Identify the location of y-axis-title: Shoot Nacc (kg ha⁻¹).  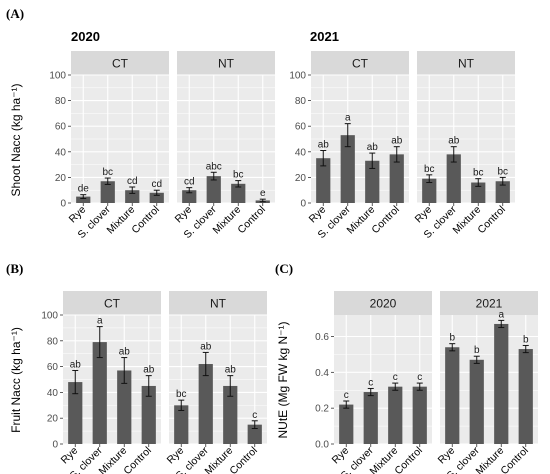
(16, 139).